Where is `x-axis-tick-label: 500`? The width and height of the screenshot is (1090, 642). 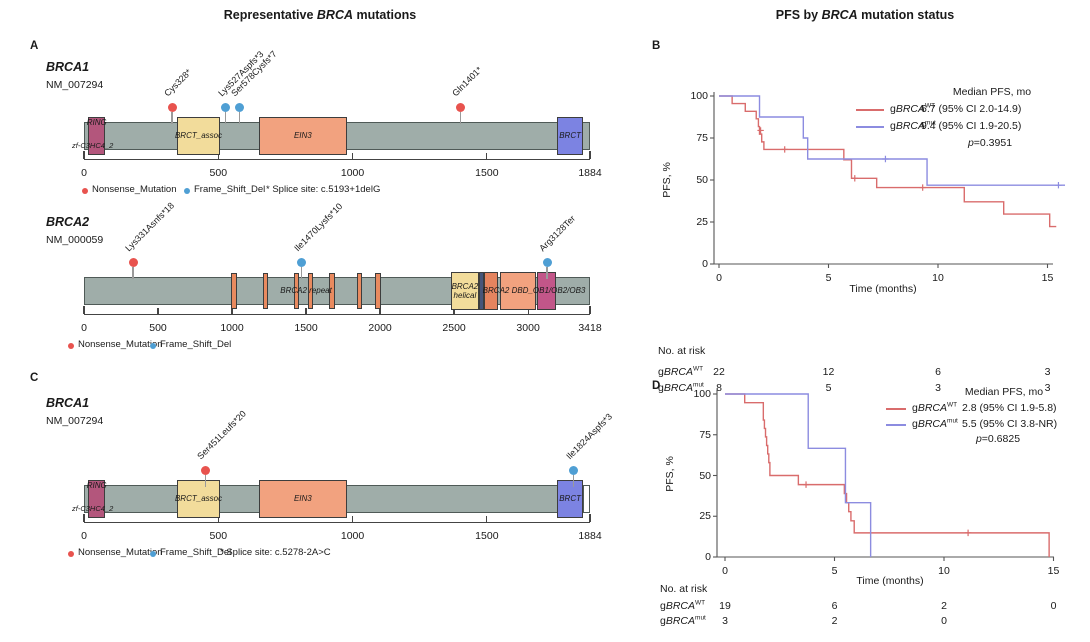 x-axis-tick-label: 500 is located at coordinates (218, 536).